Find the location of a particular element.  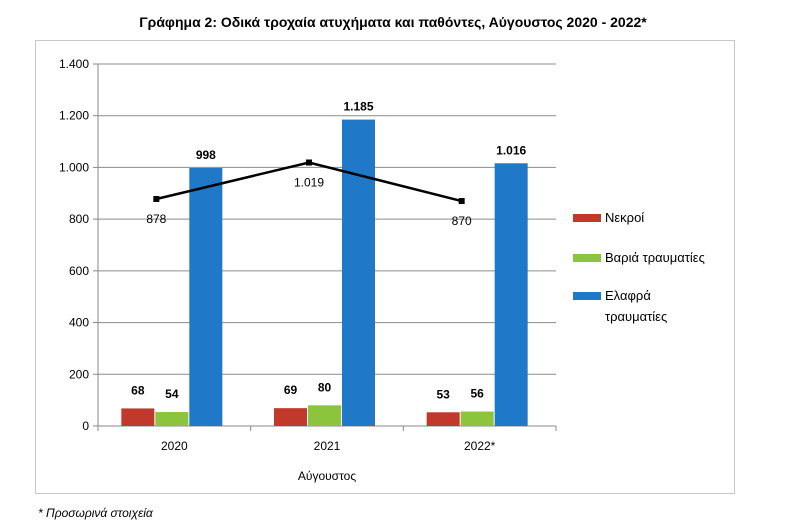

y-tick-label: 1.000 is located at coordinates (74, 167).